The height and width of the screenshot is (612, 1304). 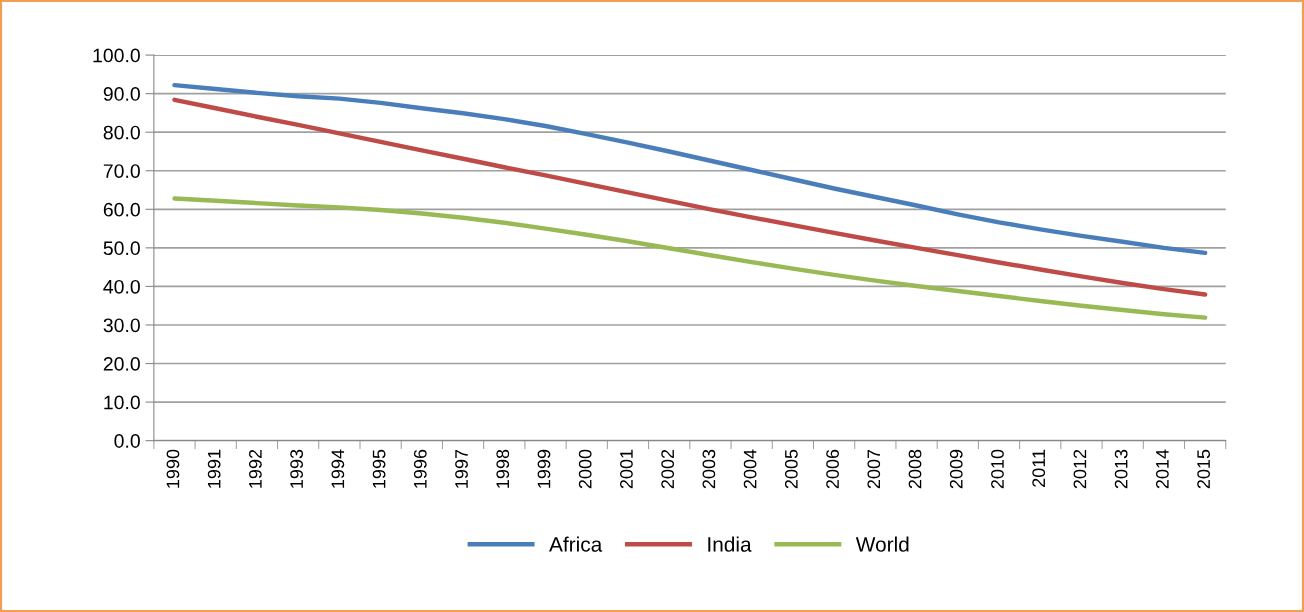 What do you see at coordinates (832, 469) in the screenshot?
I see `x-tick-label: 2006` at bounding box center [832, 469].